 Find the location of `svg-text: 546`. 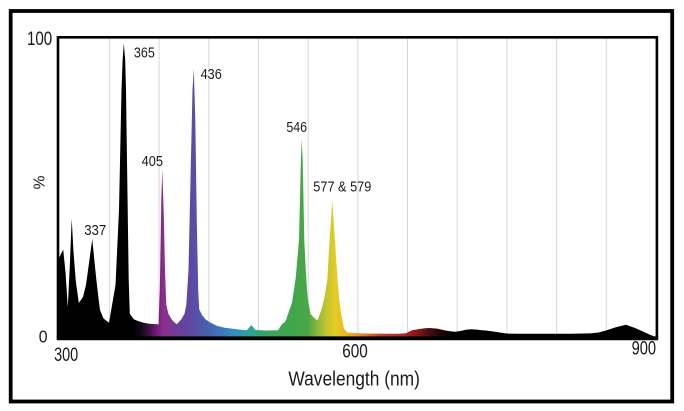

svg-text: 546 is located at coordinates (296, 128).